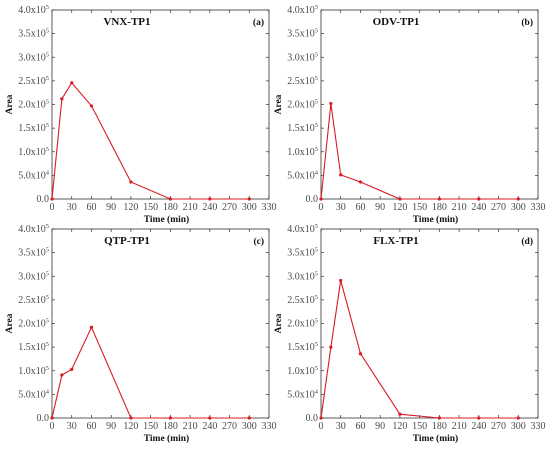  What do you see at coordinates (498, 426) in the screenshot?
I see `x-tick-label: 270` at bounding box center [498, 426].